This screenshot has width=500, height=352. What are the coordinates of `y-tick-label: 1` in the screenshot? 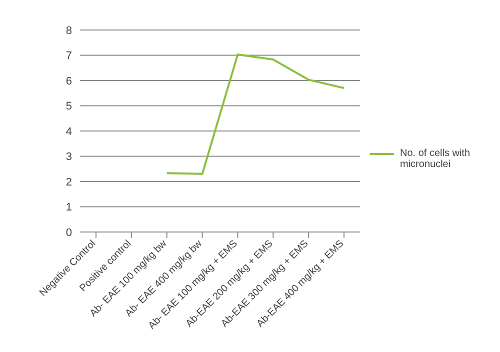 It's located at (69, 208).